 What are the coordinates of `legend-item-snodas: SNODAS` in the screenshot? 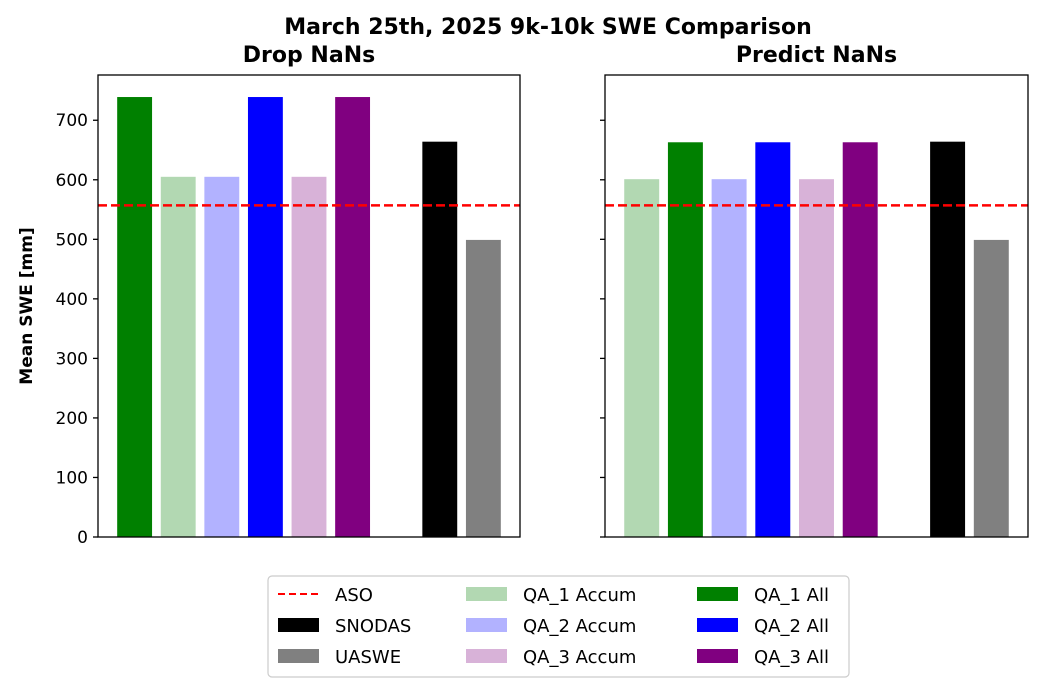 It's located at (344, 626).